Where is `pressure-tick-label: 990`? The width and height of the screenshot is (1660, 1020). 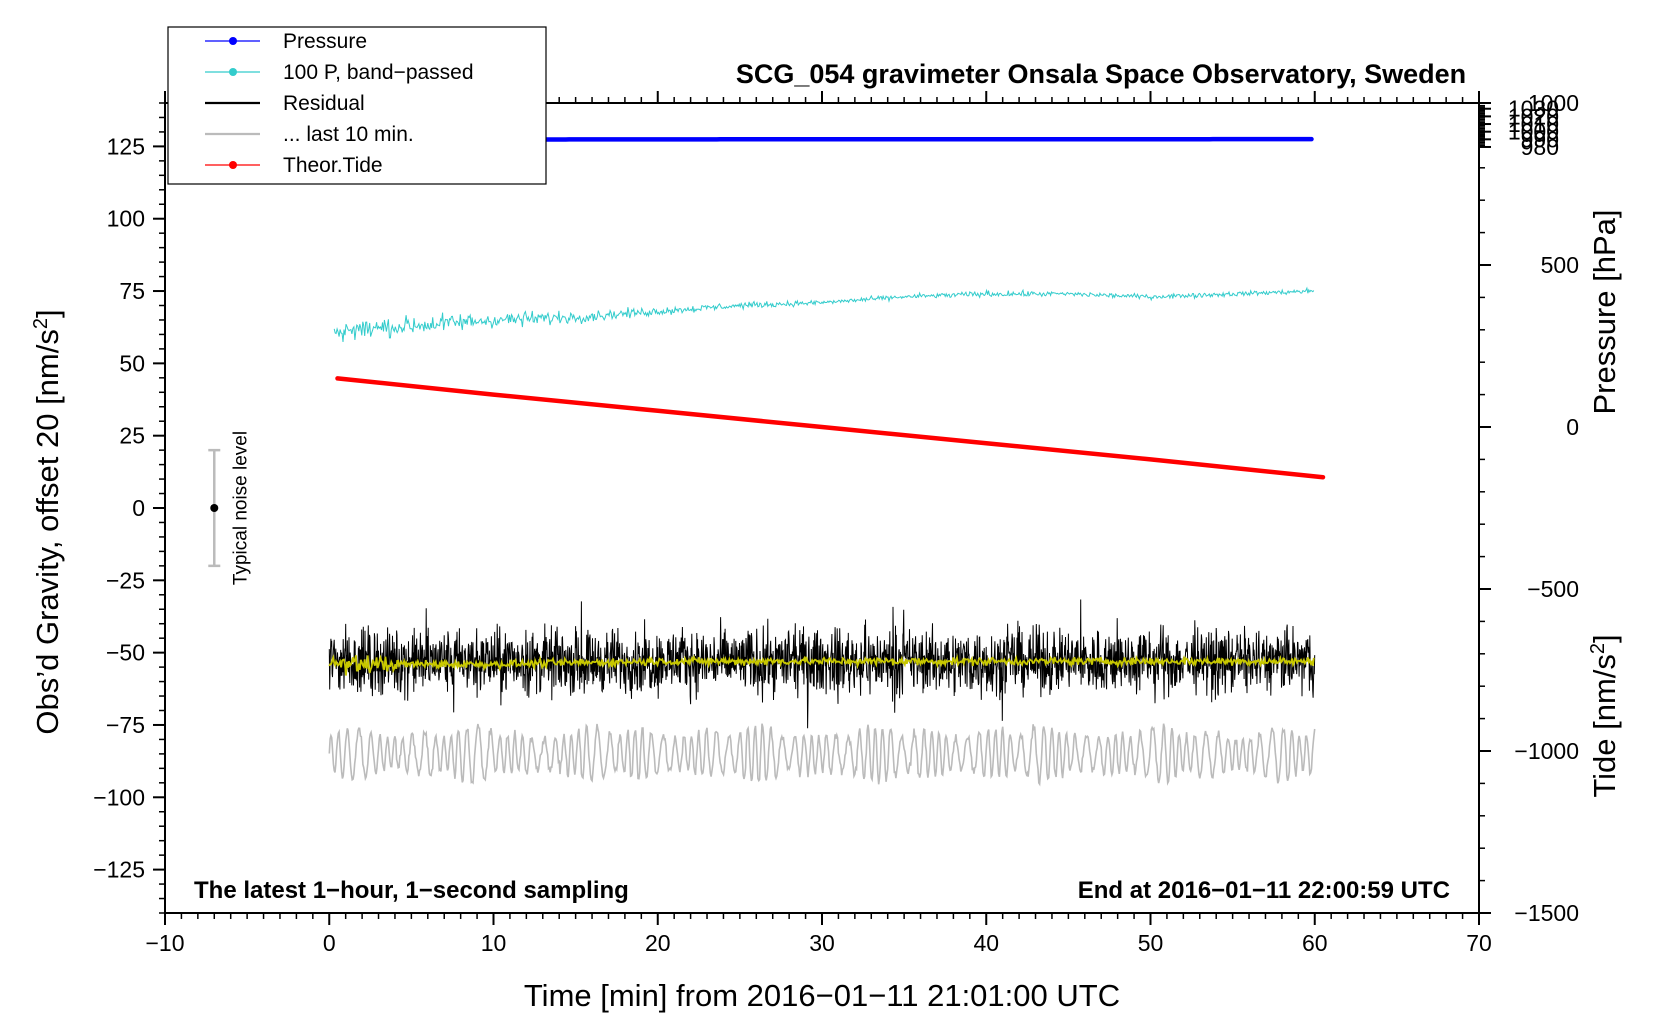
pressure-tick-label: 990 is located at coordinates (1540, 139).